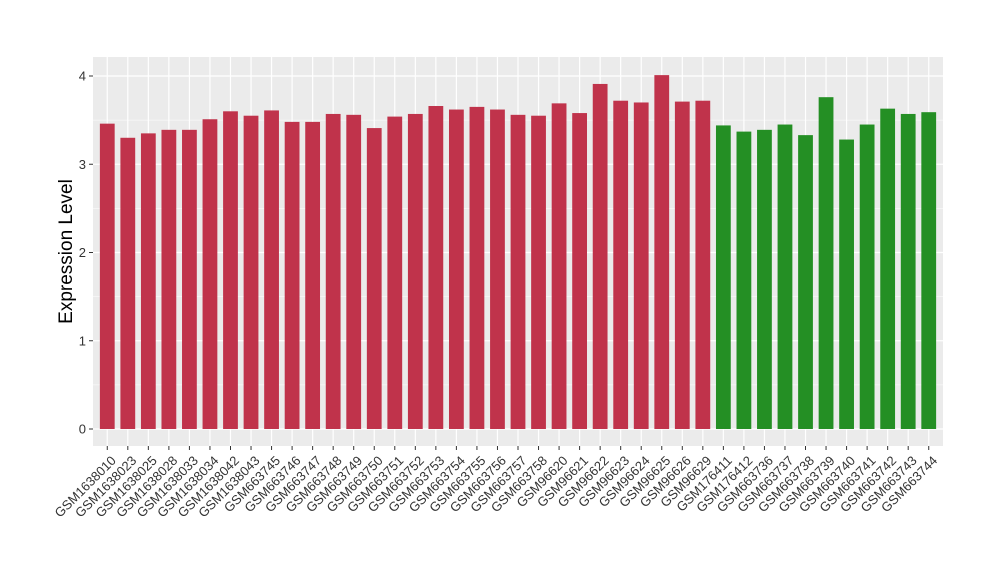  Describe the element at coordinates (518, 271) in the screenshot. I see `bar-GSM663757` at that location.